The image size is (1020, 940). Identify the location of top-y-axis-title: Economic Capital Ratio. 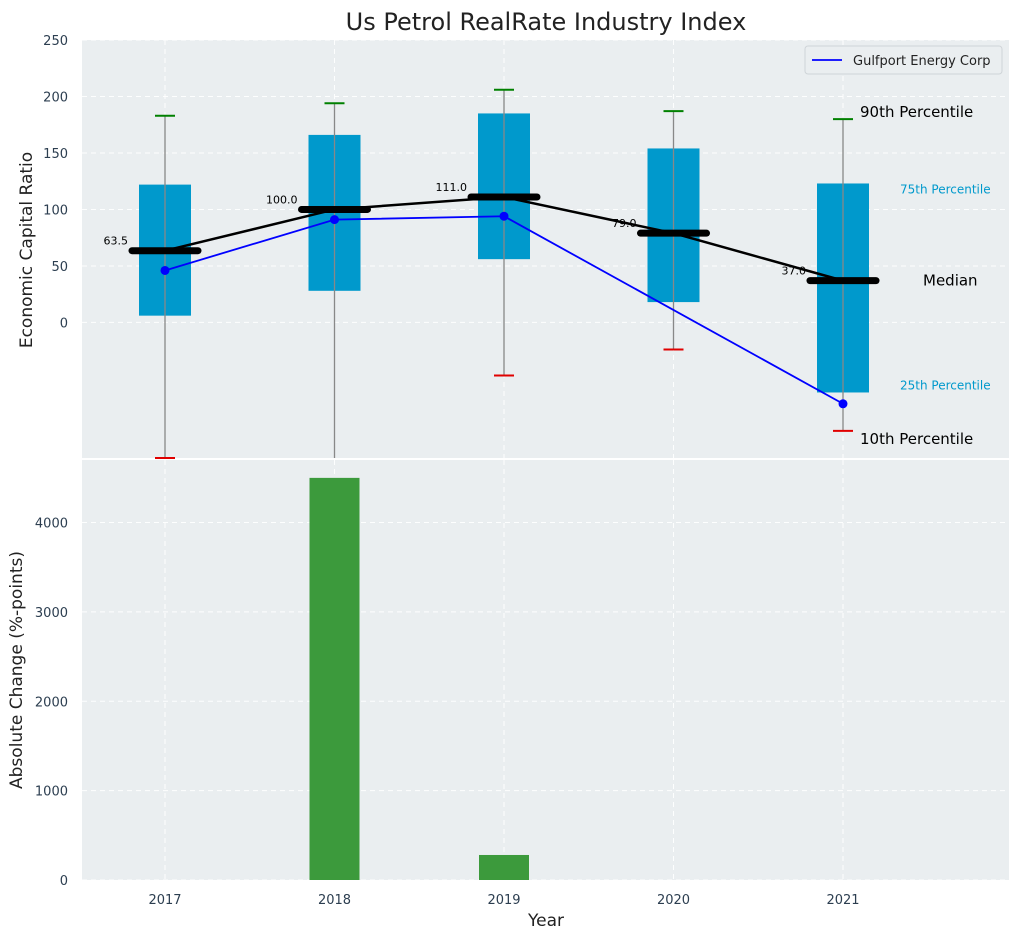
(27, 250).